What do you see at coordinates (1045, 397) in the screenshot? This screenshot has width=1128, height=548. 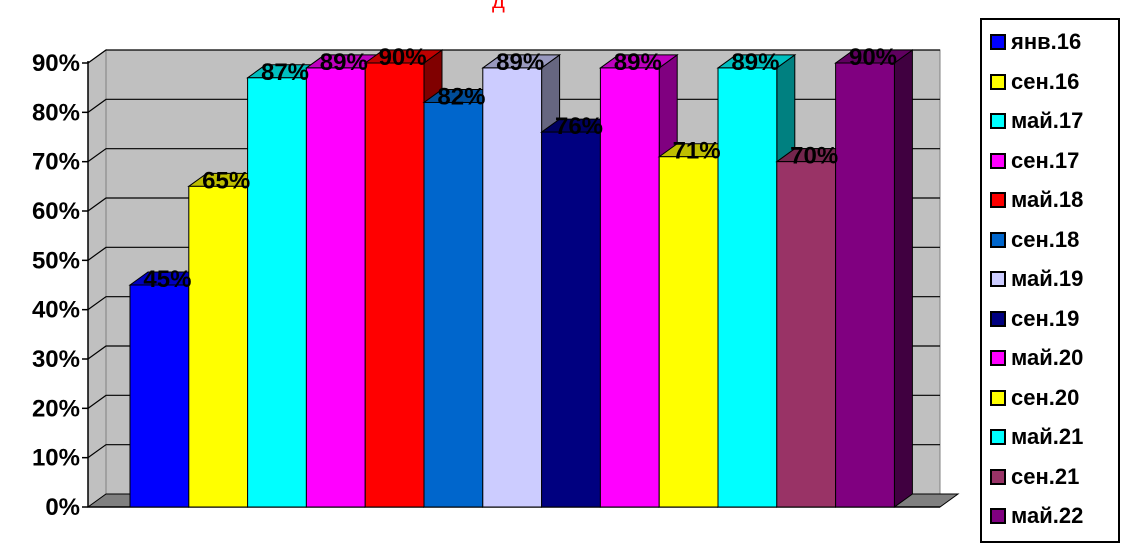 I see `legend-label: сен.20` at bounding box center [1045, 397].